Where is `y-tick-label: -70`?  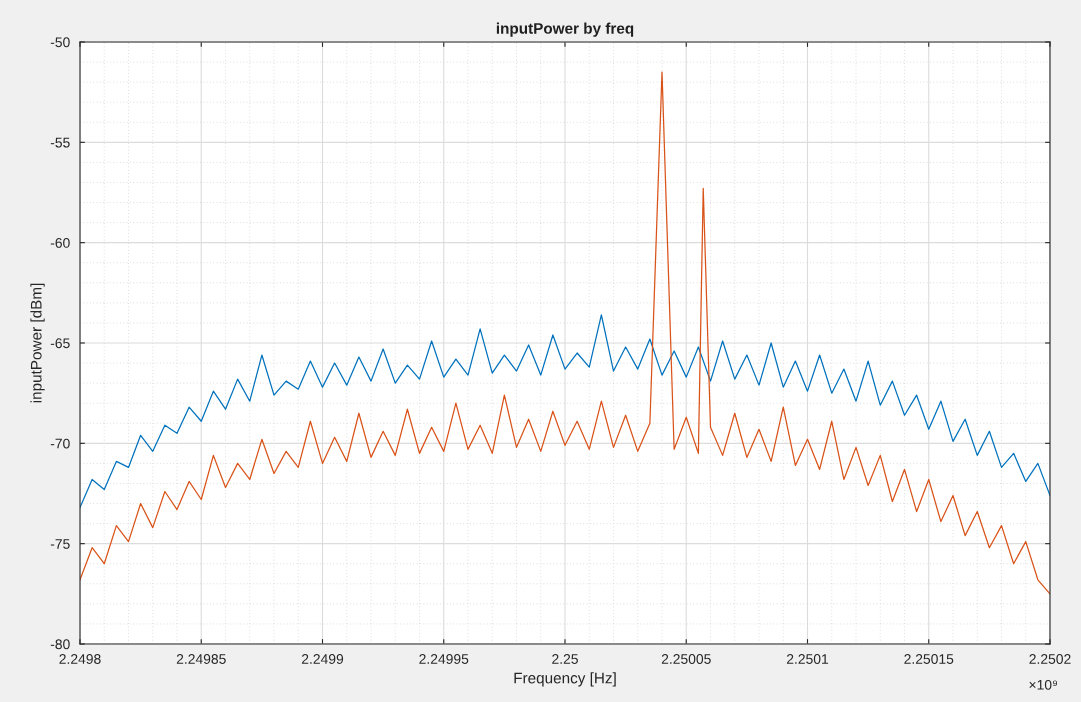 y-tick-label: -70 is located at coordinates (60, 443).